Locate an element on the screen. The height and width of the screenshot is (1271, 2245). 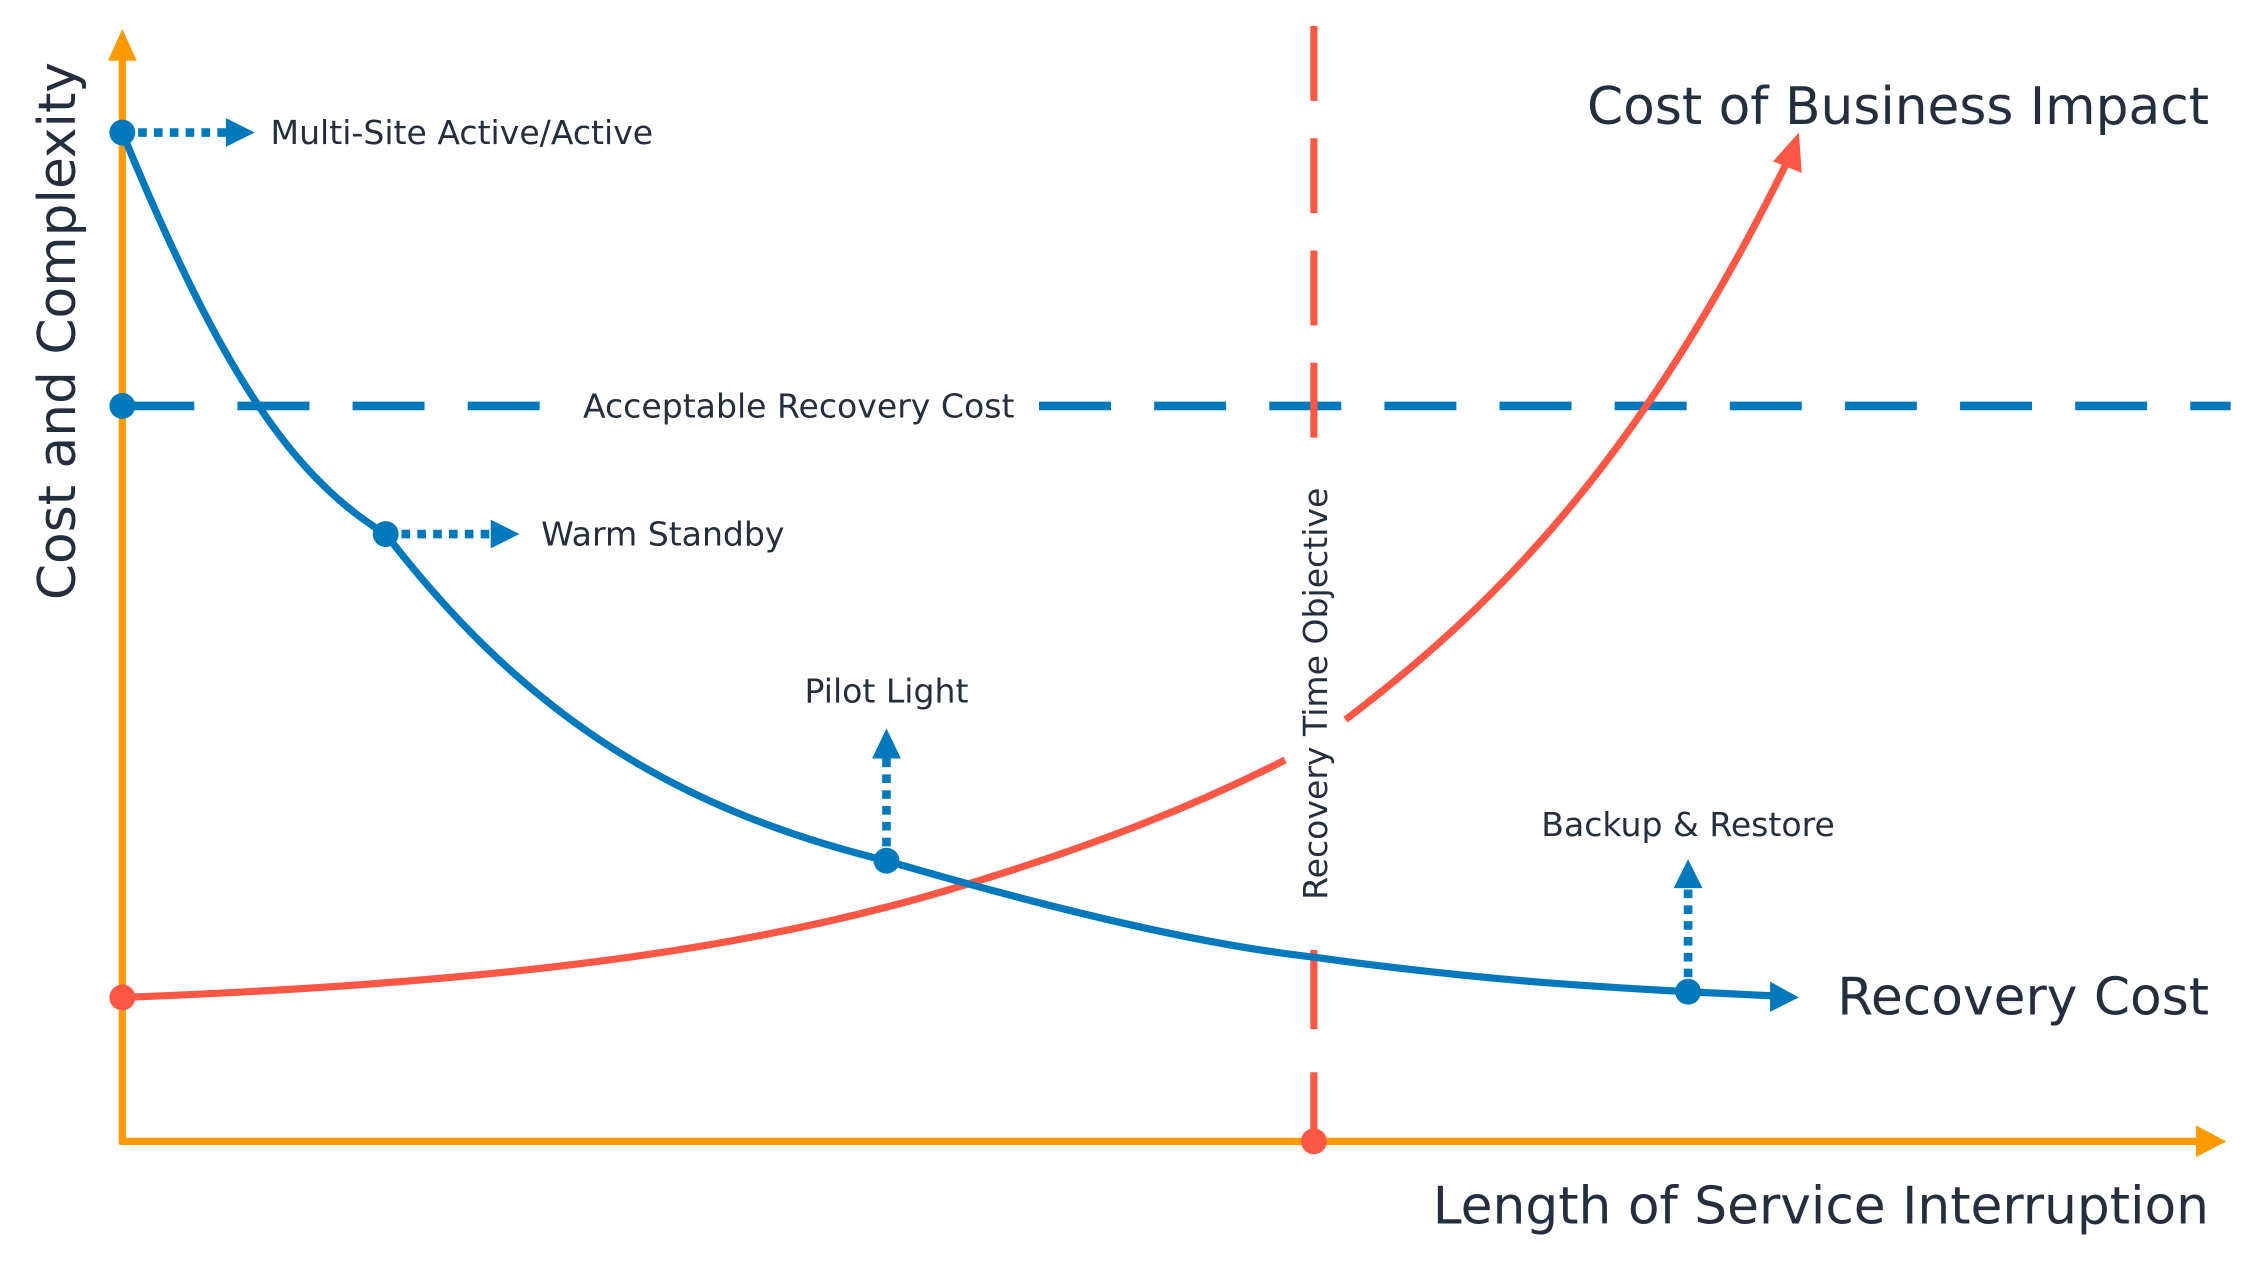
strategy-warm-standby: Warm Standby is located at coordinates (578, 534).